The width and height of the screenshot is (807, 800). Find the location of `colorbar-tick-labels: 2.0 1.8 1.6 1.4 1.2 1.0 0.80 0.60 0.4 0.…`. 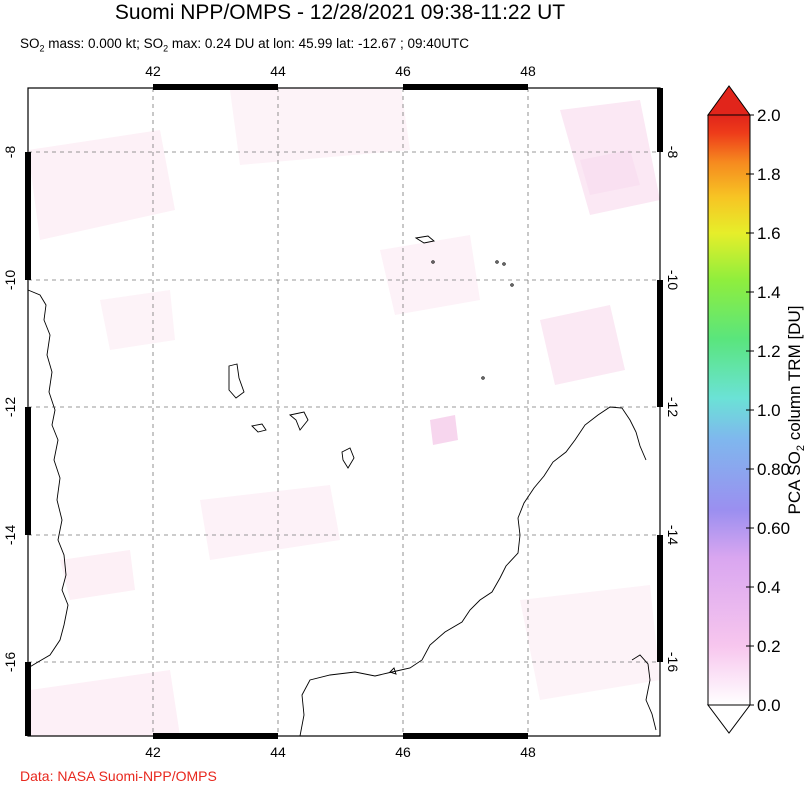

colorbar-tick-labels: 2.0 1.8 1.6 1.4 1.2 1.0 0.80 0.60 0.4 0.… is located at coordinates (773, 410).